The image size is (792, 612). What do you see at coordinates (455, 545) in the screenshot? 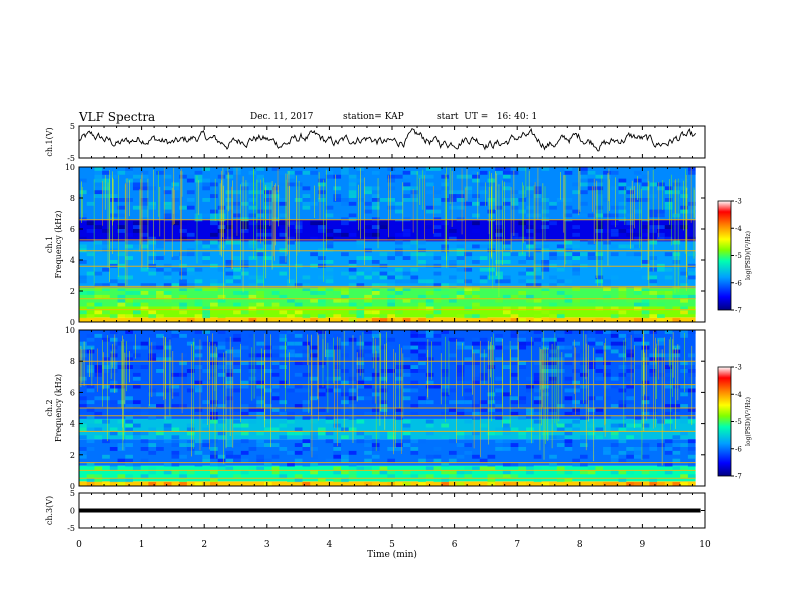
I see `x-tick-label: 6` at bounding box center [455, 545].